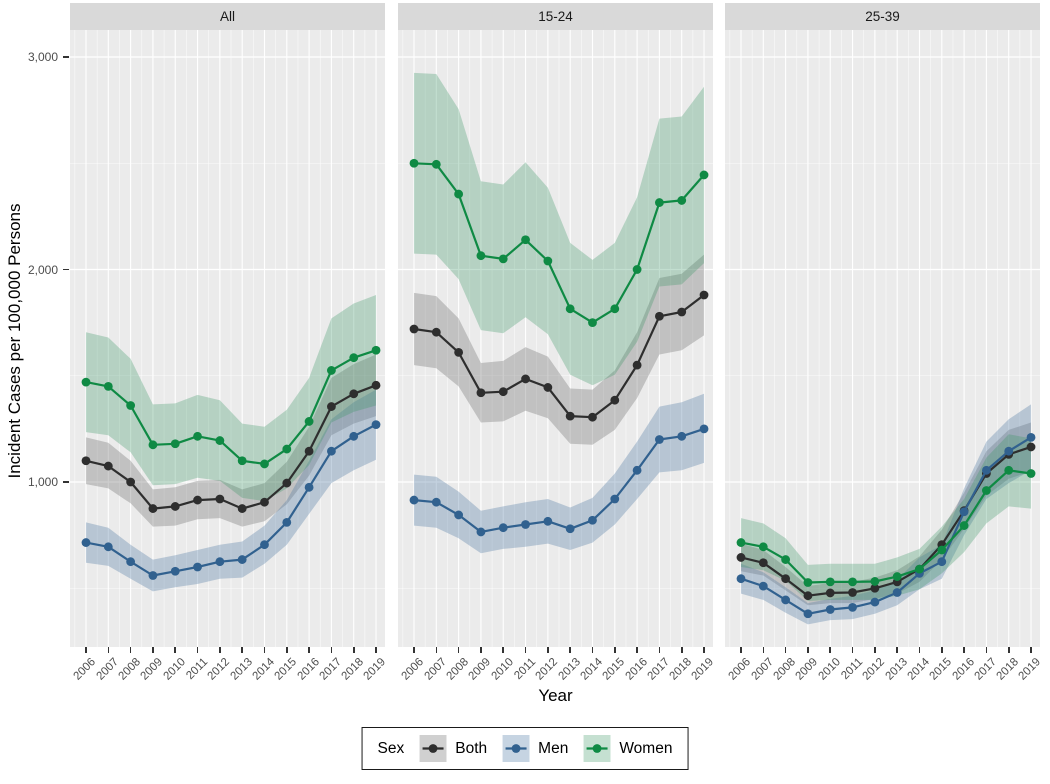  Describe the element at coordinates (453, 748) in the screenshot. I see `legend-key-both: Both` at that location.